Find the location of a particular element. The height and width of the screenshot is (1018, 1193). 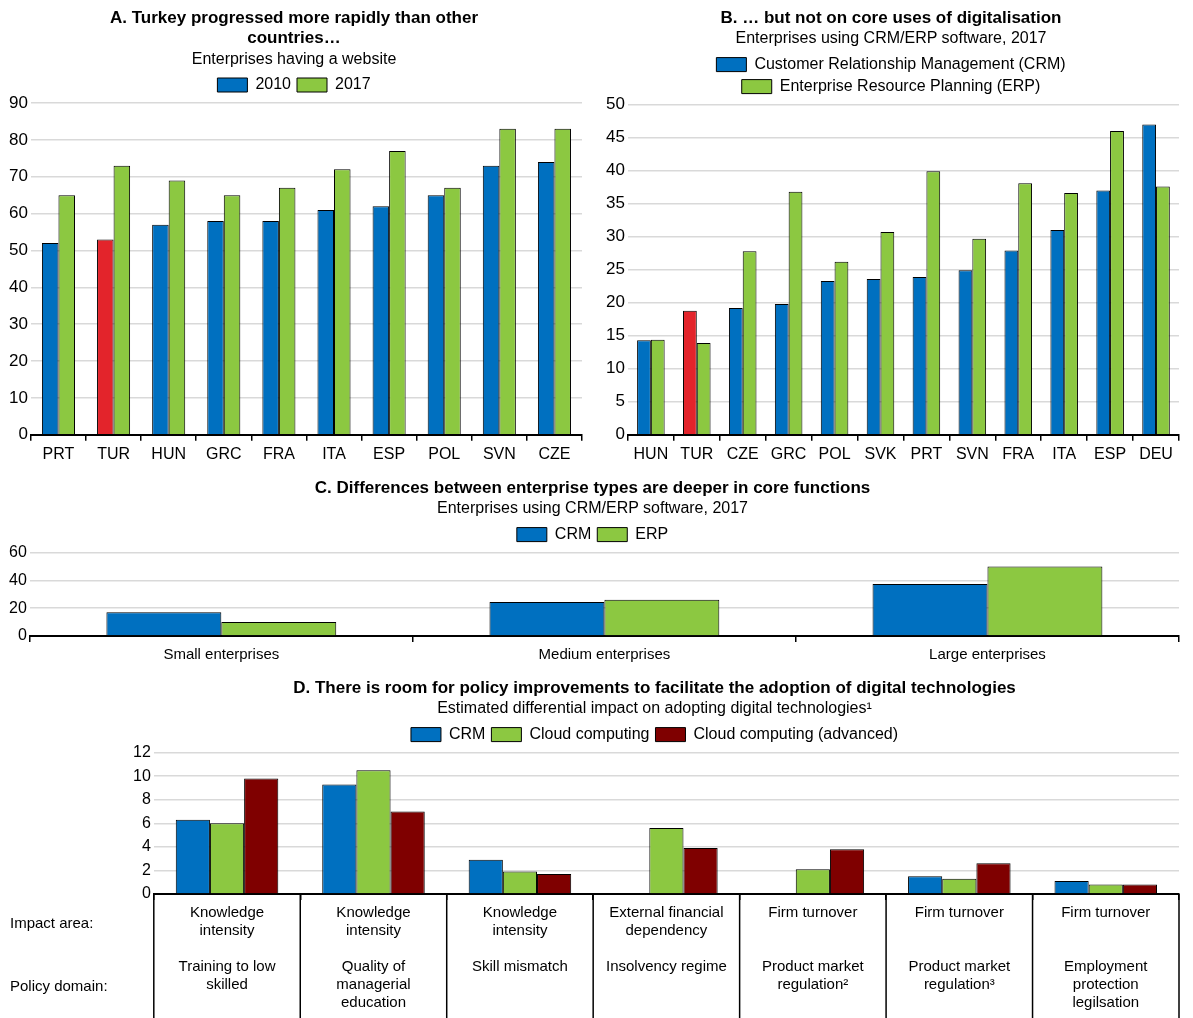

y-tick-label: 45 is located at coordinates (615, 137).